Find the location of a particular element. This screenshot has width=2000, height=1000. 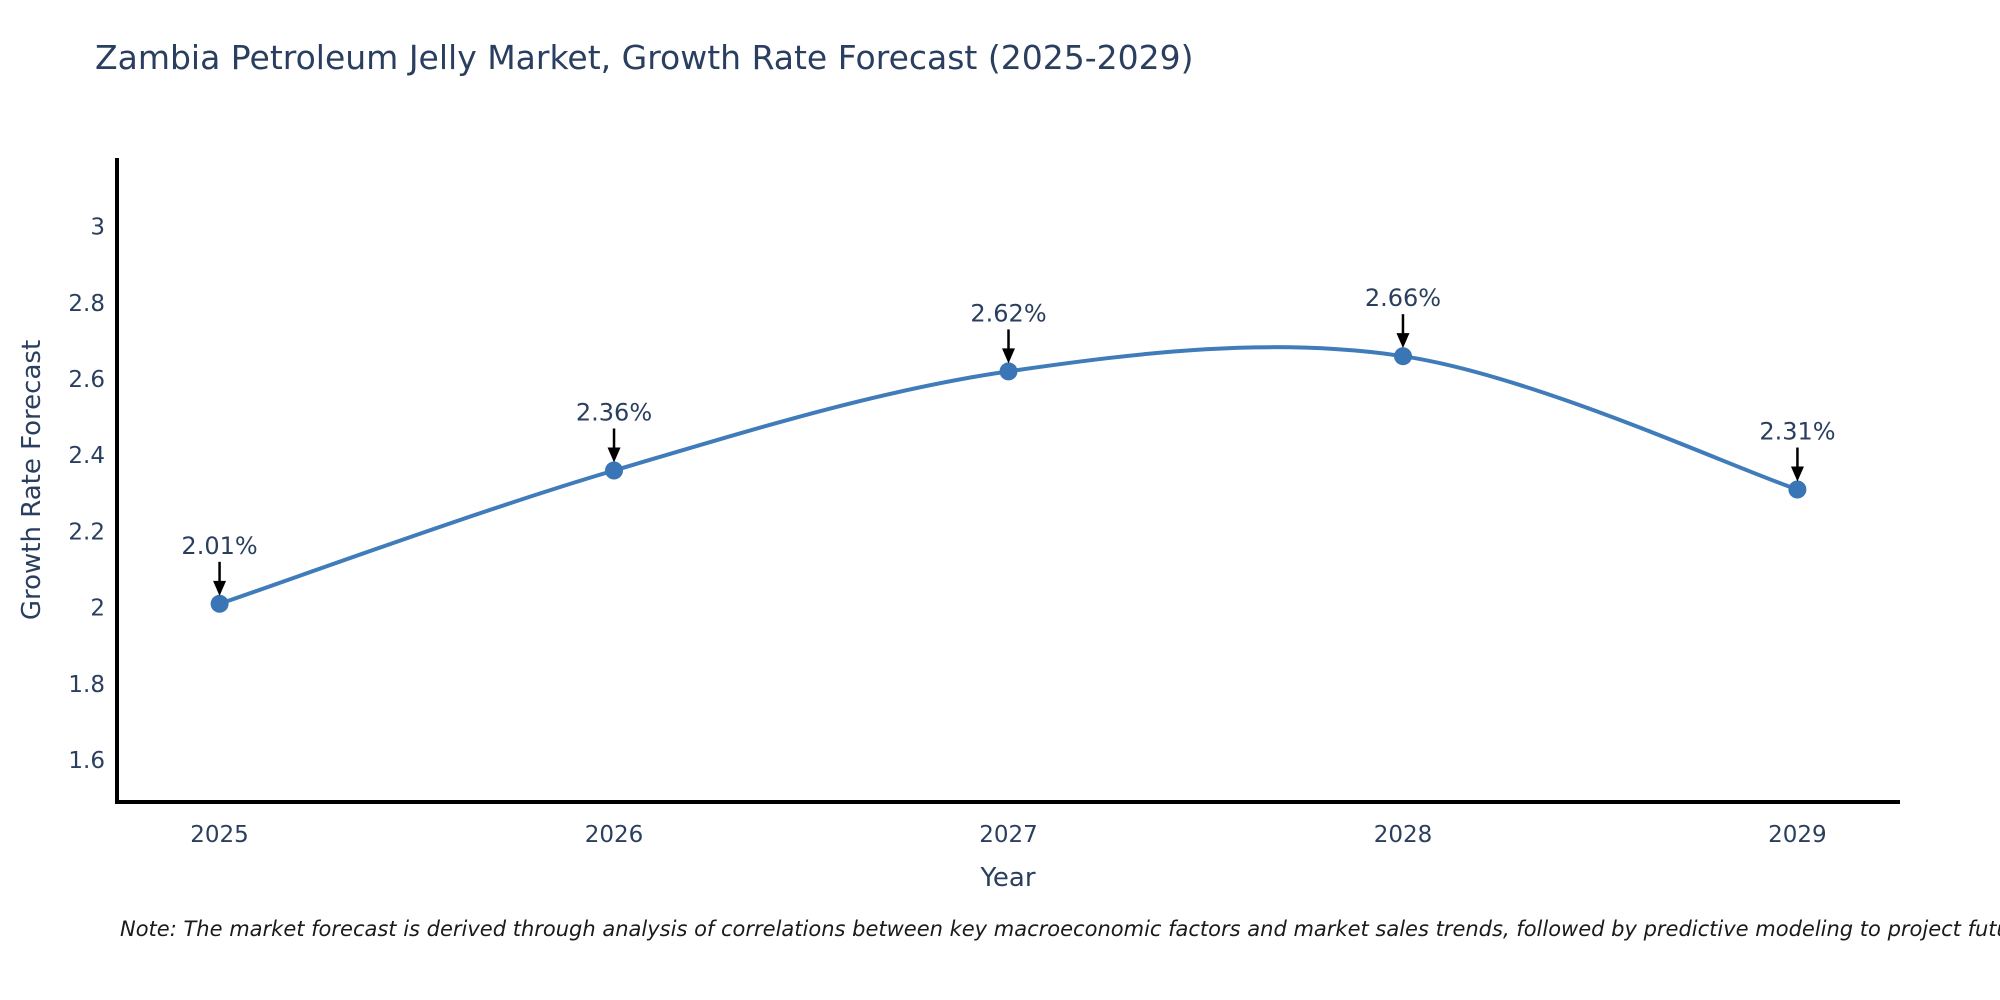

y-axis-title: Growth Rate Forecast is located at coordinates (32, 480).